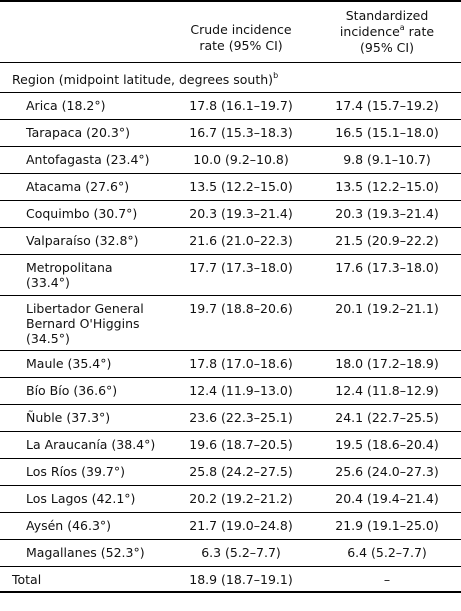 The width and height of the screenshot is (461, 611). I want to click on row-crude: 19.7 (18.8–20.6), so click(241, 308).